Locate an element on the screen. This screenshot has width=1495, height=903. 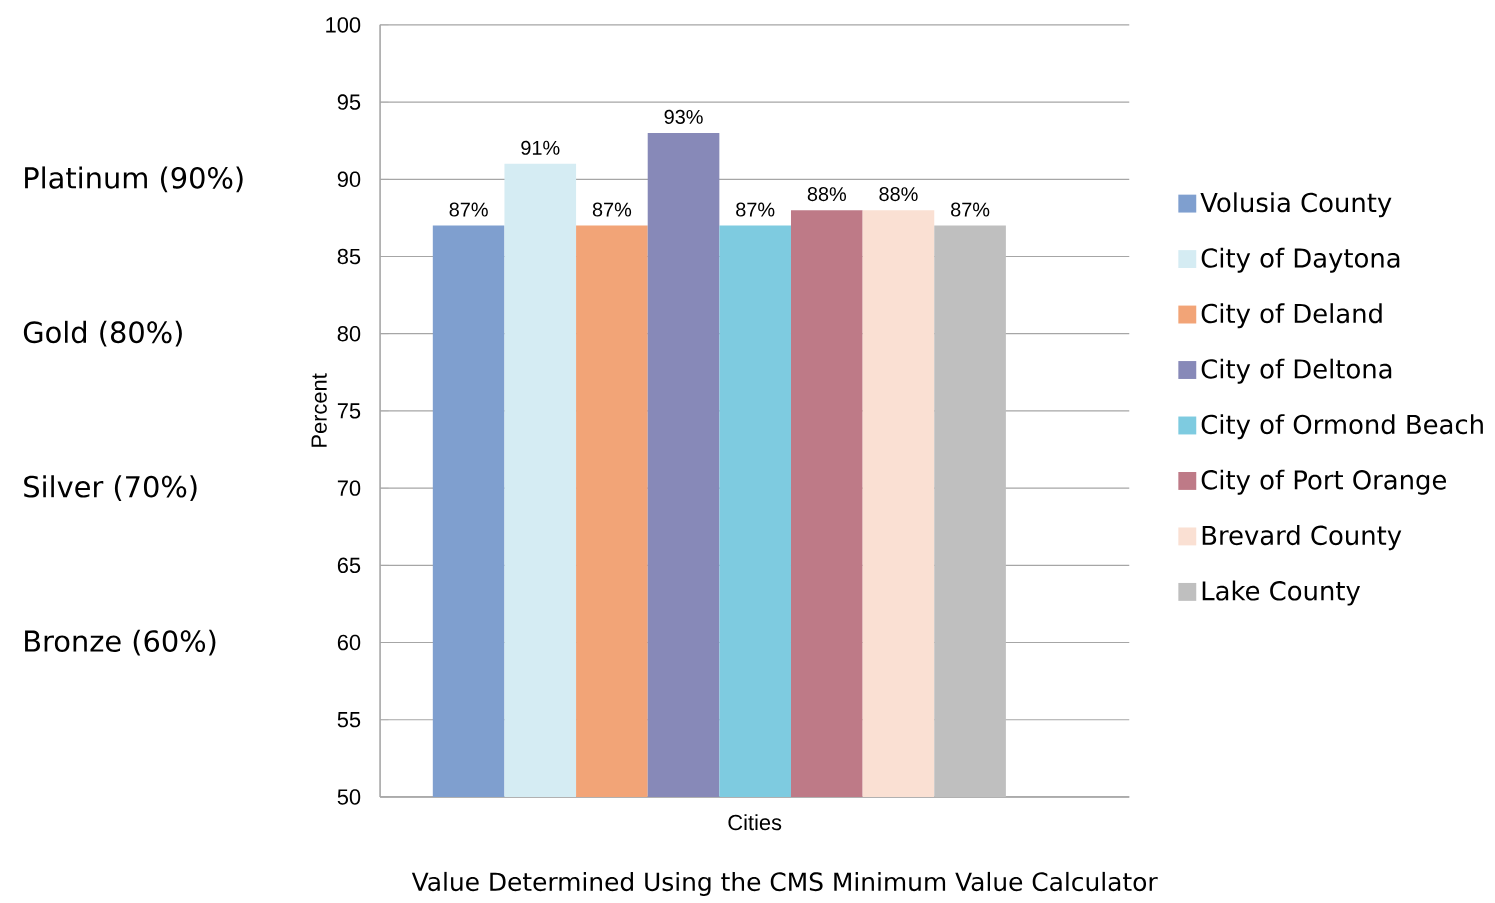
legend-label: City of Ormond Beach is located at coordinates (1342, 427).